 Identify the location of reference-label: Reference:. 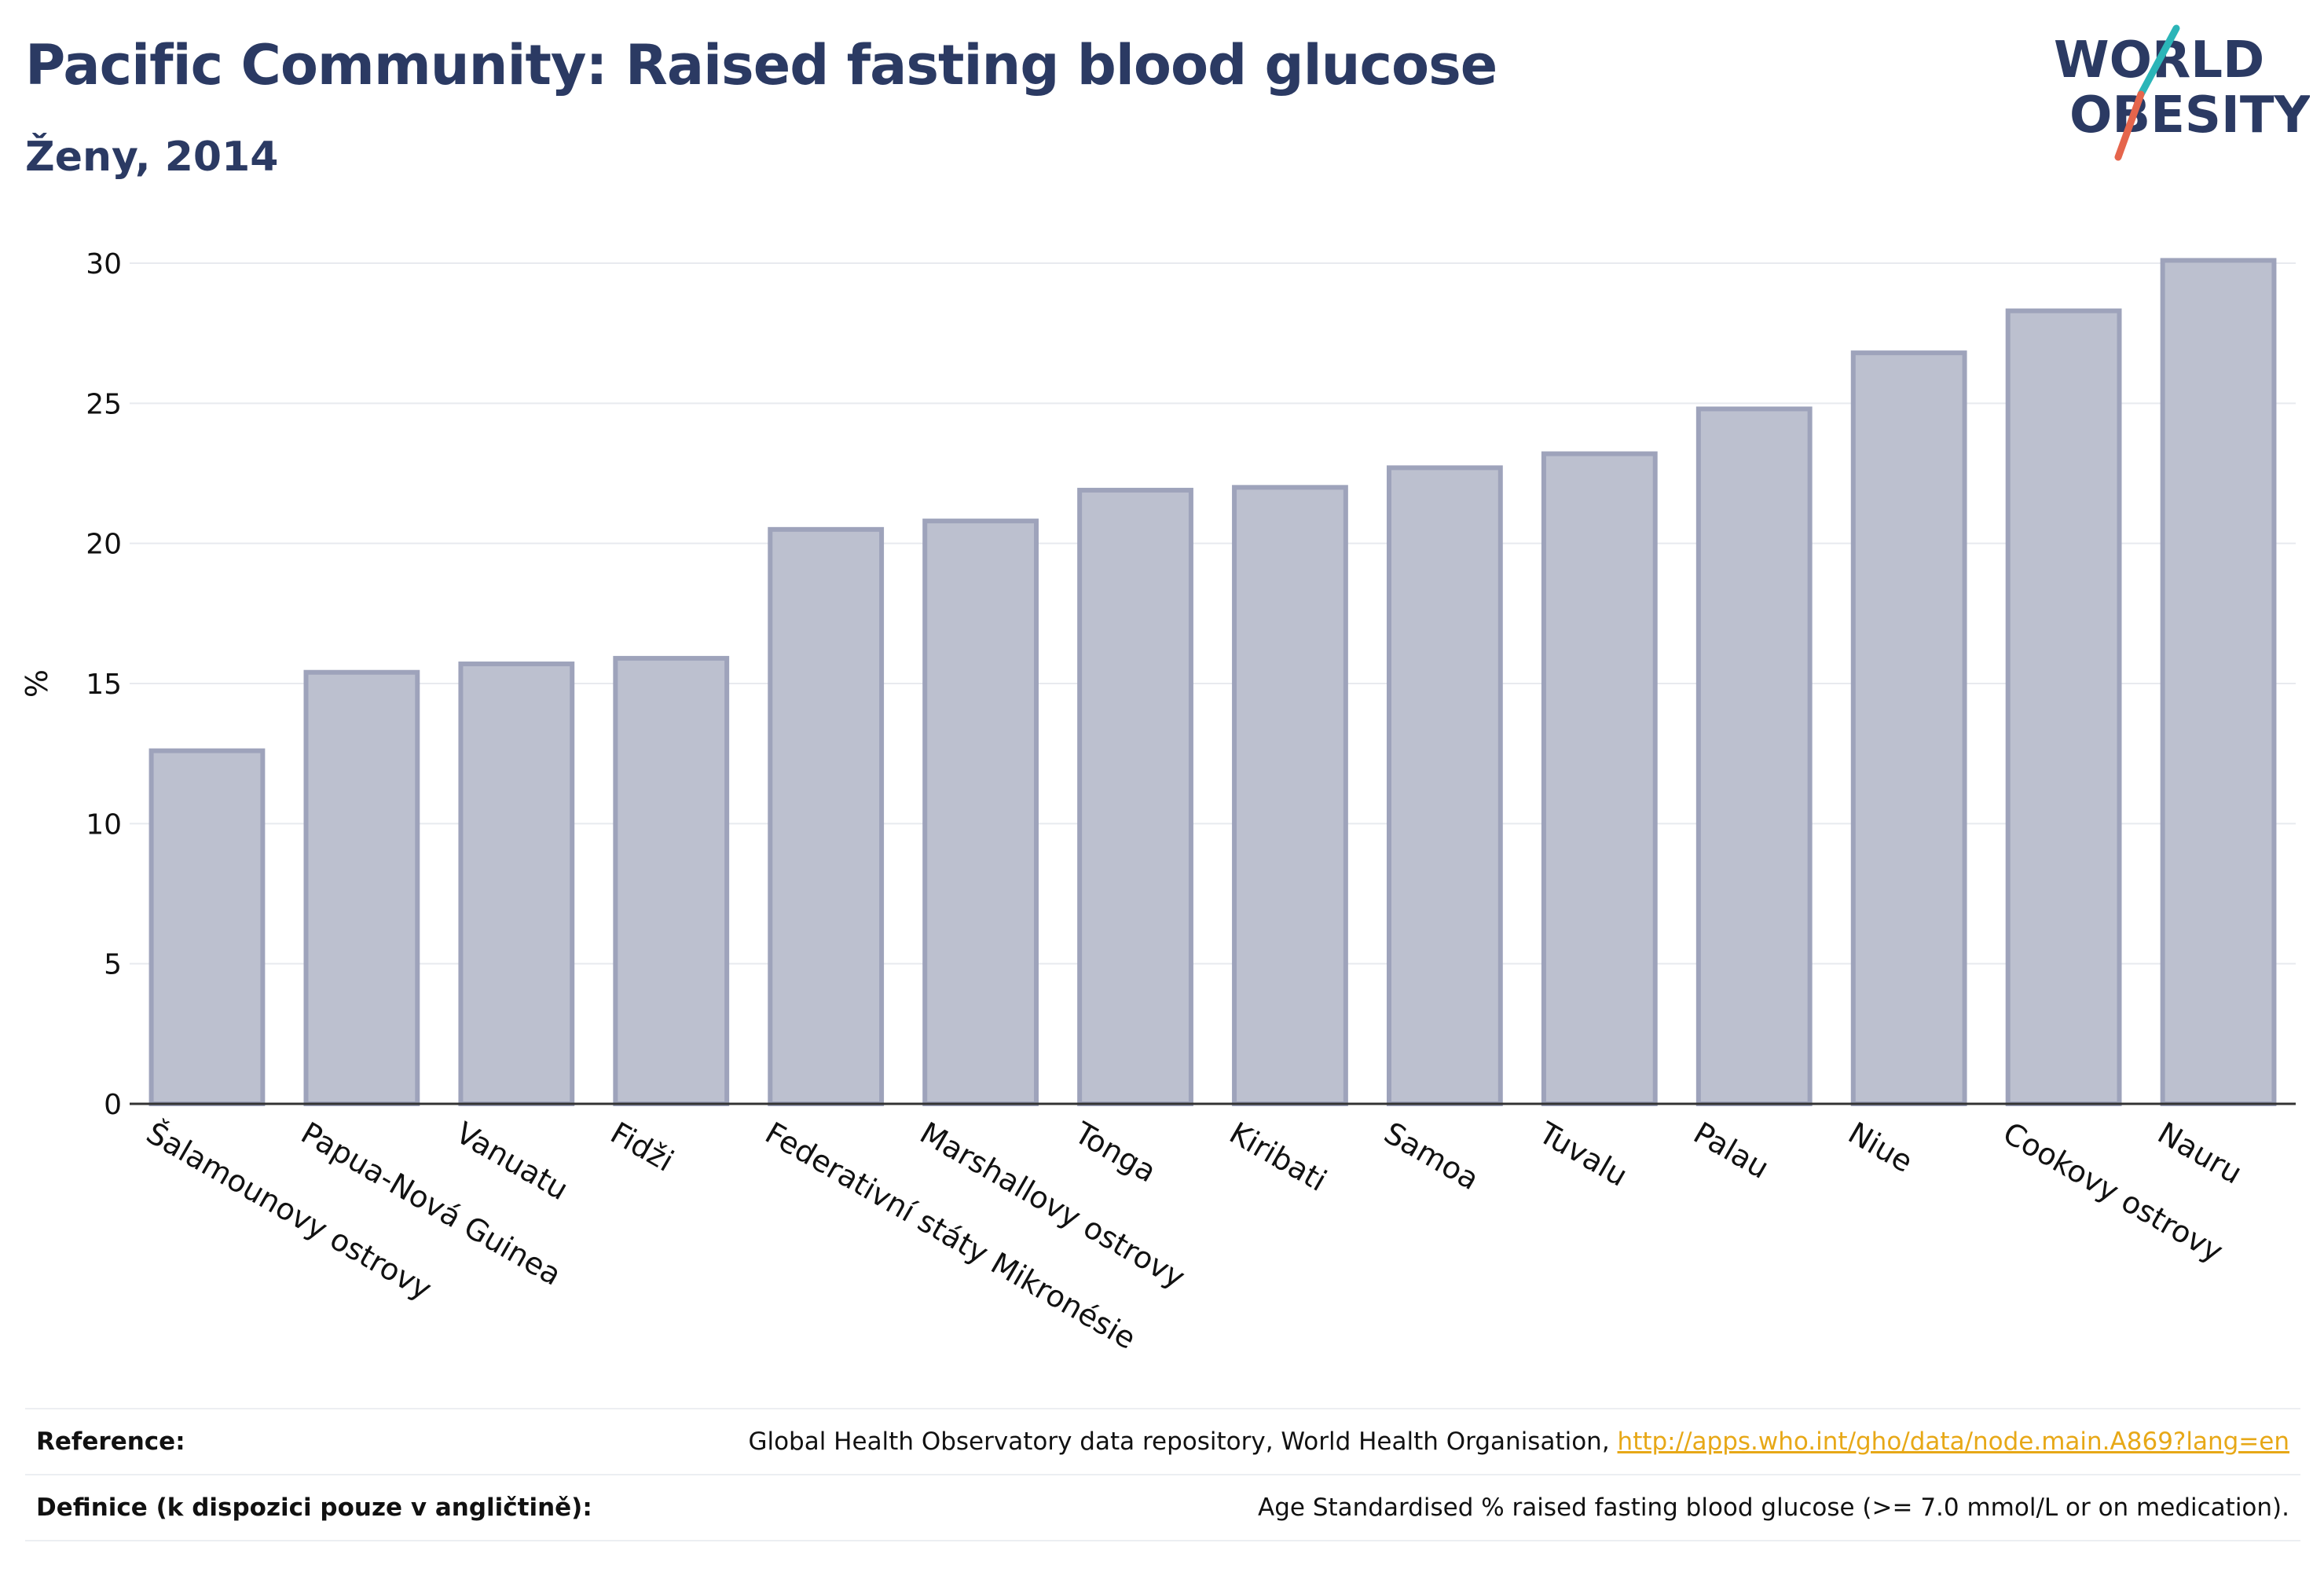
(110, 1442).